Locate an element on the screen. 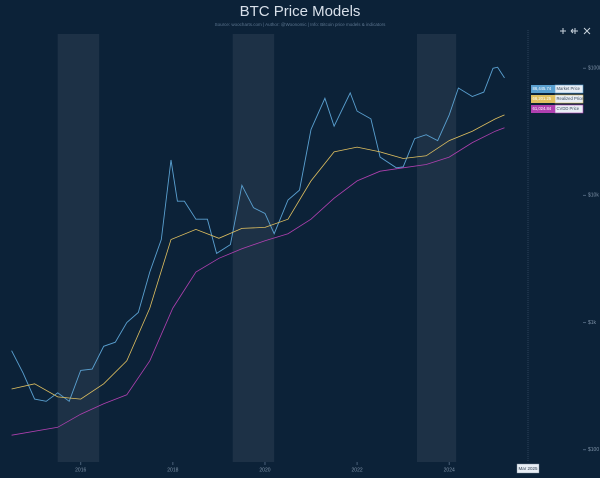 The width and height of the screenshot is (600, 478). hover-date: Mar 2025 is located at coordinates (528, 468).